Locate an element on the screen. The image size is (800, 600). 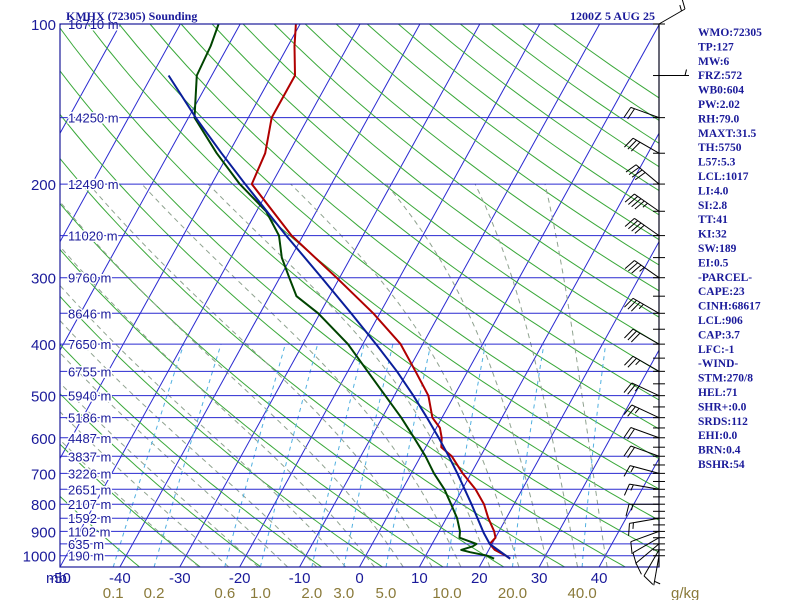
index-line: MAXT:31.5 is located at coordinates (727, 134).